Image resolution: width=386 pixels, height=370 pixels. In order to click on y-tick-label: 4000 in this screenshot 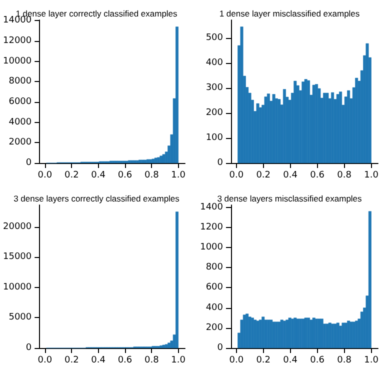, I will do `click(20, 122)`.